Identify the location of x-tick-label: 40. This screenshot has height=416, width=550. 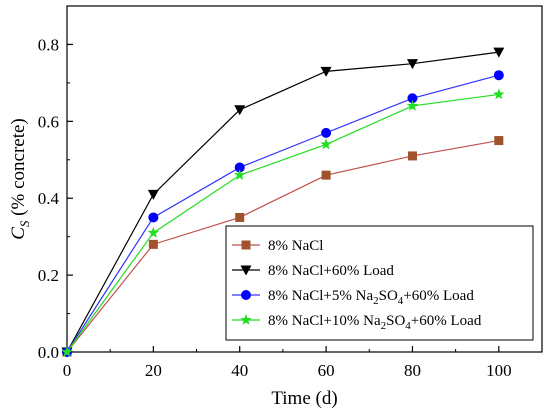
(239, 370).